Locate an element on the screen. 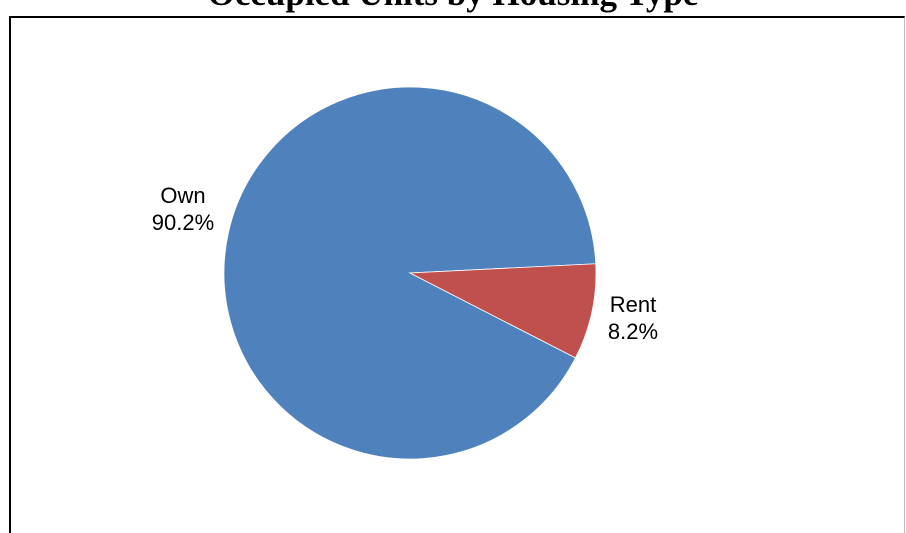 The width and height of the screenshot is (906, 533). slice-label-rent: Rent is located at coordinates (633, 304).